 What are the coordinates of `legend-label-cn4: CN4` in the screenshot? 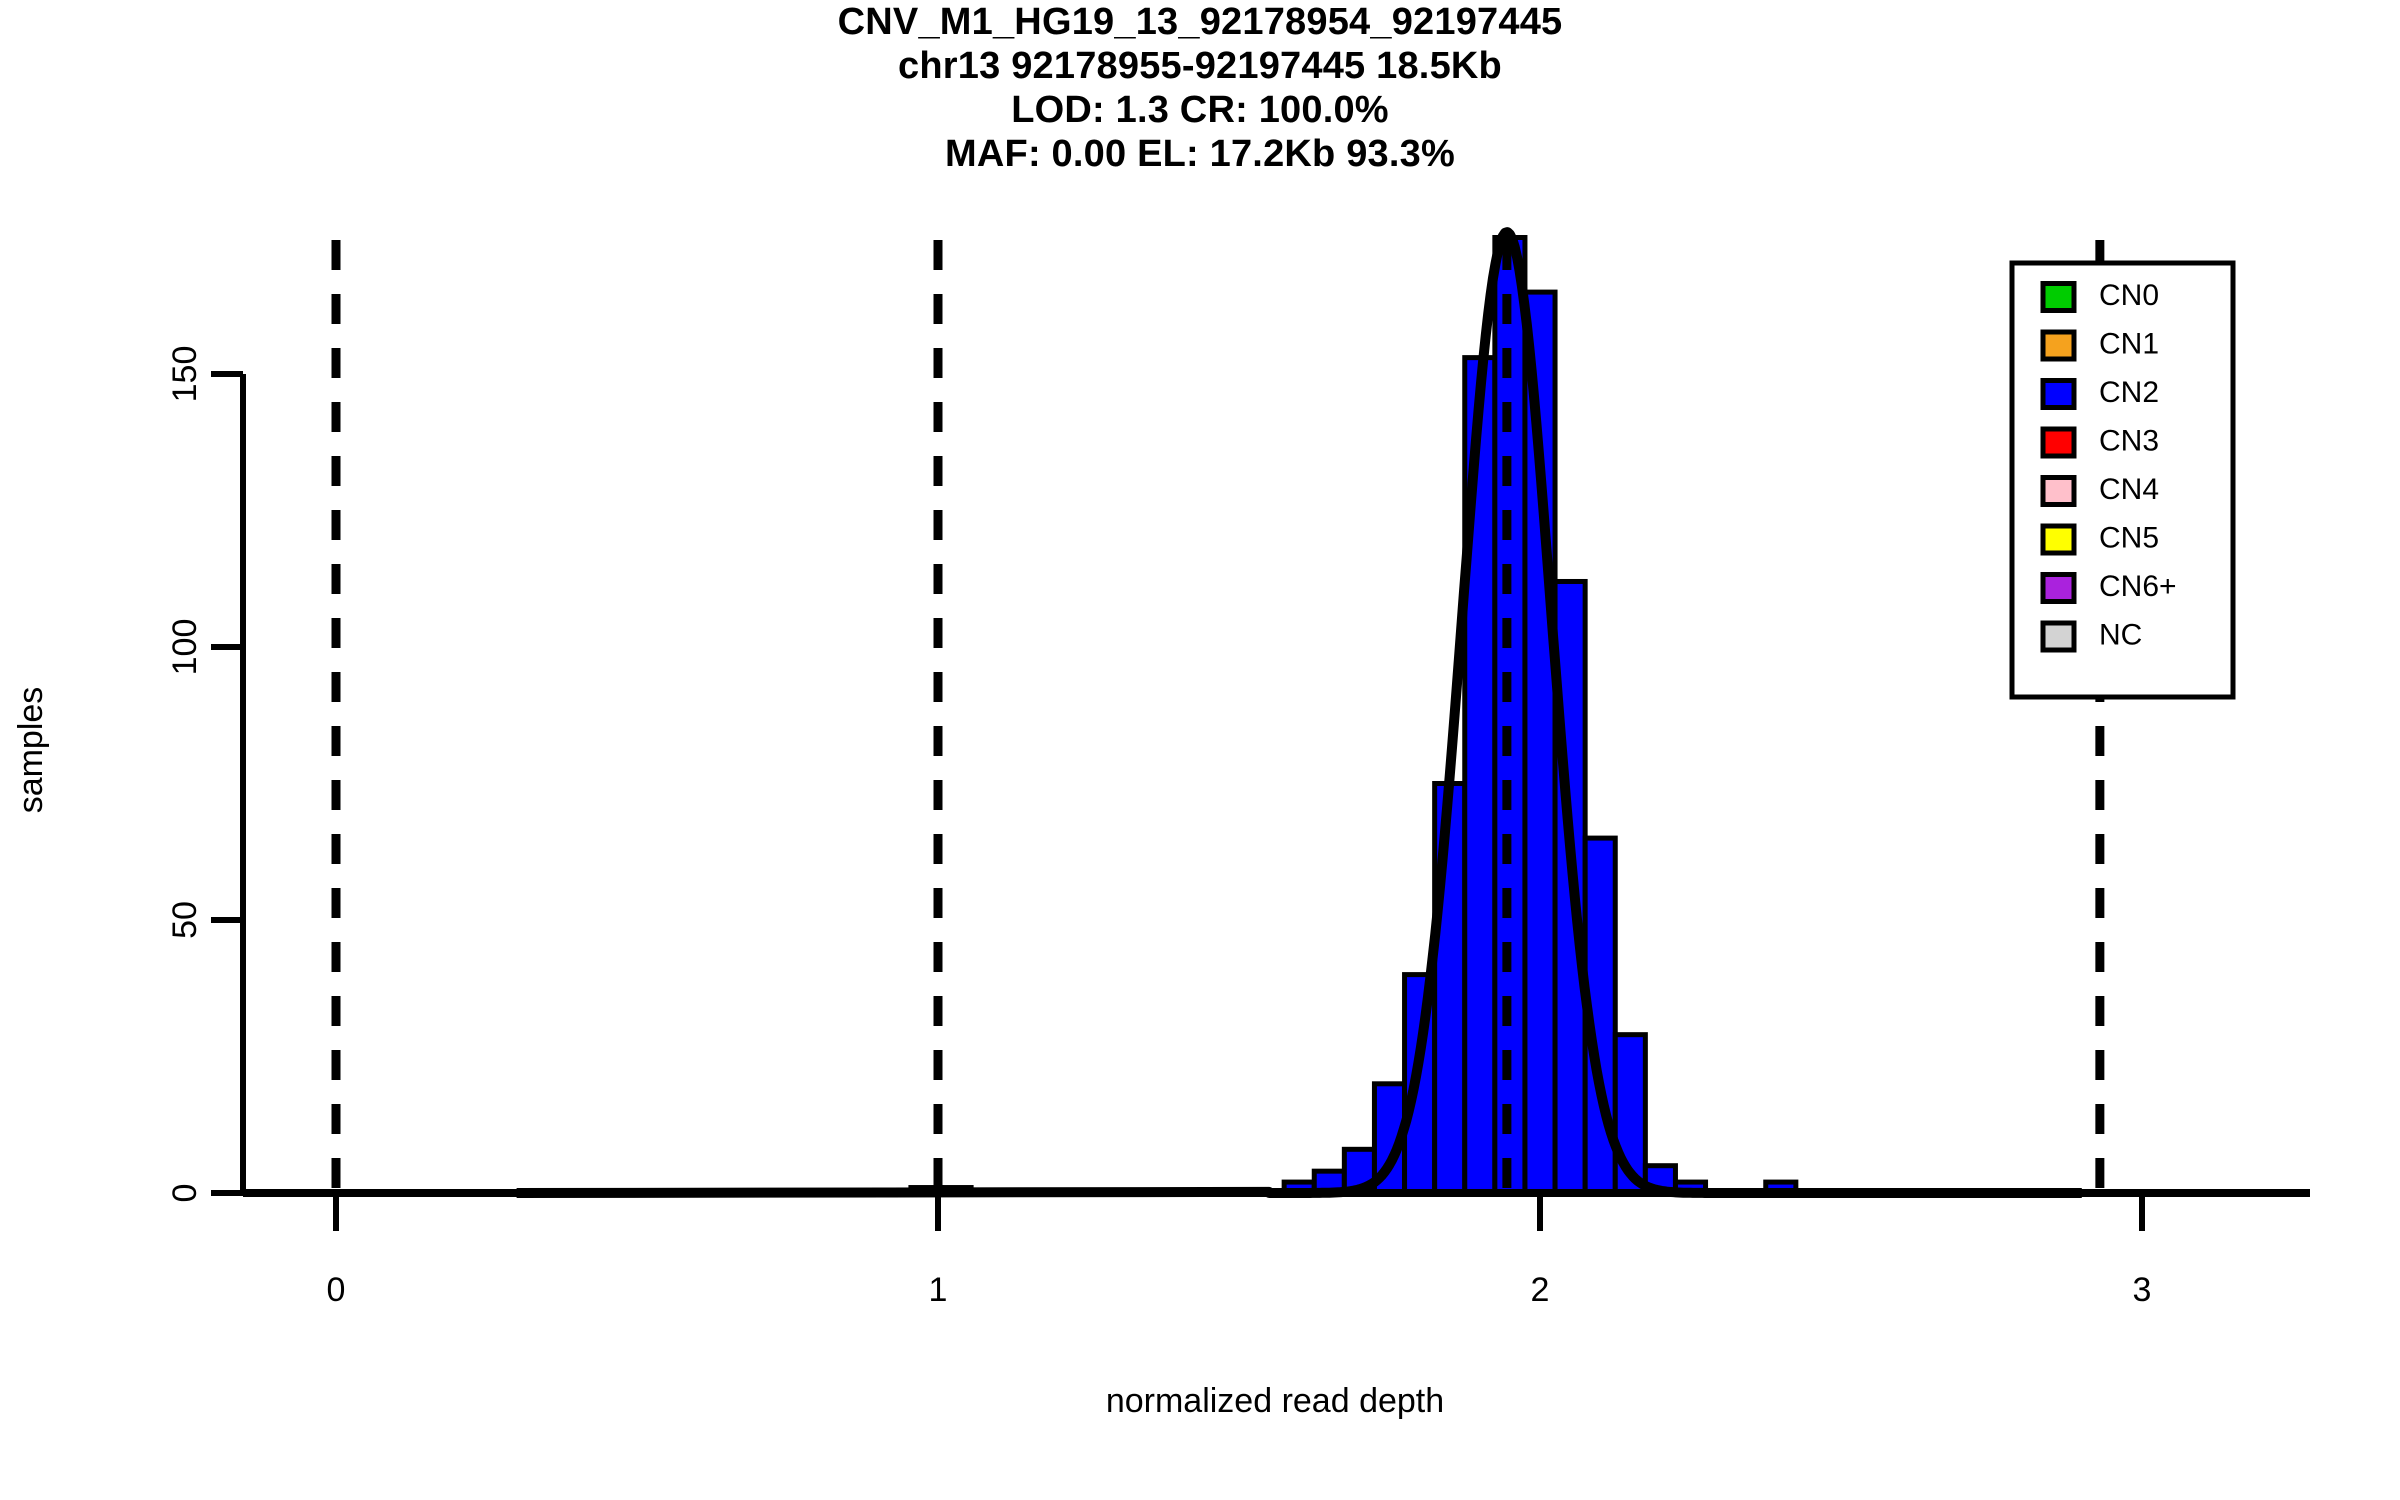 It's located at (2129, 489).